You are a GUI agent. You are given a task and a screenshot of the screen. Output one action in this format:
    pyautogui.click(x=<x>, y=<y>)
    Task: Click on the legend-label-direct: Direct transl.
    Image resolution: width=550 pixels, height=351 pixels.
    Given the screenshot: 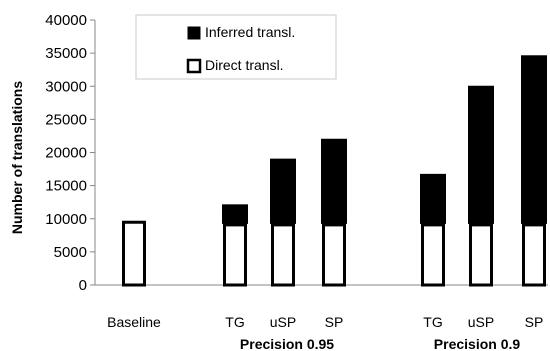 What is the action you would take?
    pyautogui.click(x=244, y=65)
    